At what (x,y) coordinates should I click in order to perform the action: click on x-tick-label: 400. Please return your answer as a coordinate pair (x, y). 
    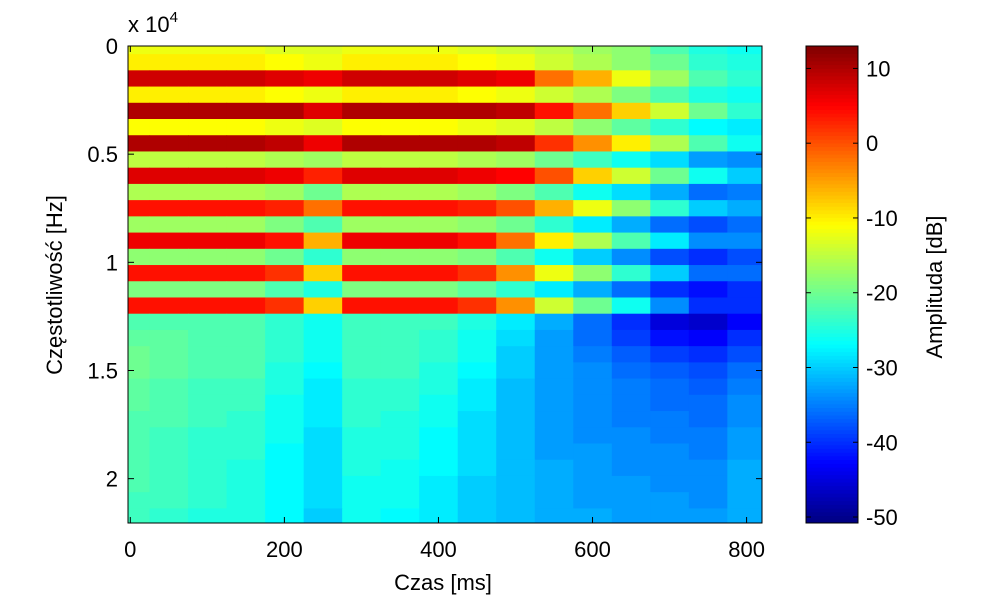
    Looking at the image, I should click on (438, 549).